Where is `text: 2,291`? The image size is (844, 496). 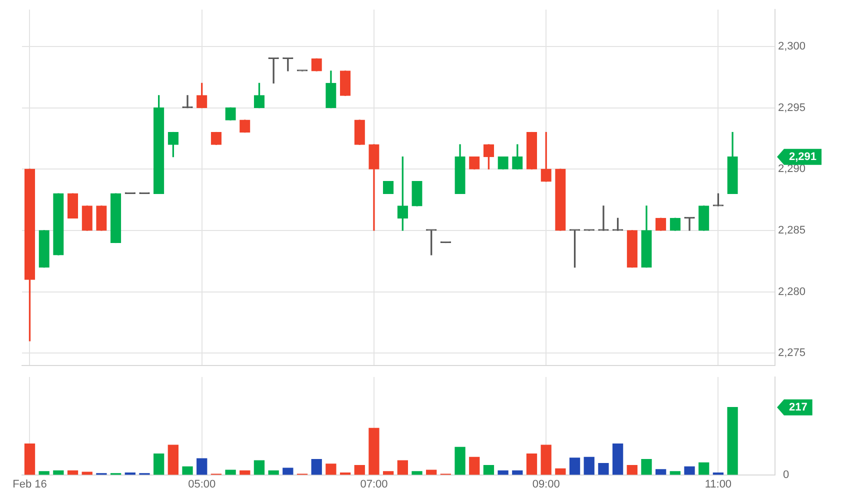 text: 2,291 is located at coordinates (803, 156).